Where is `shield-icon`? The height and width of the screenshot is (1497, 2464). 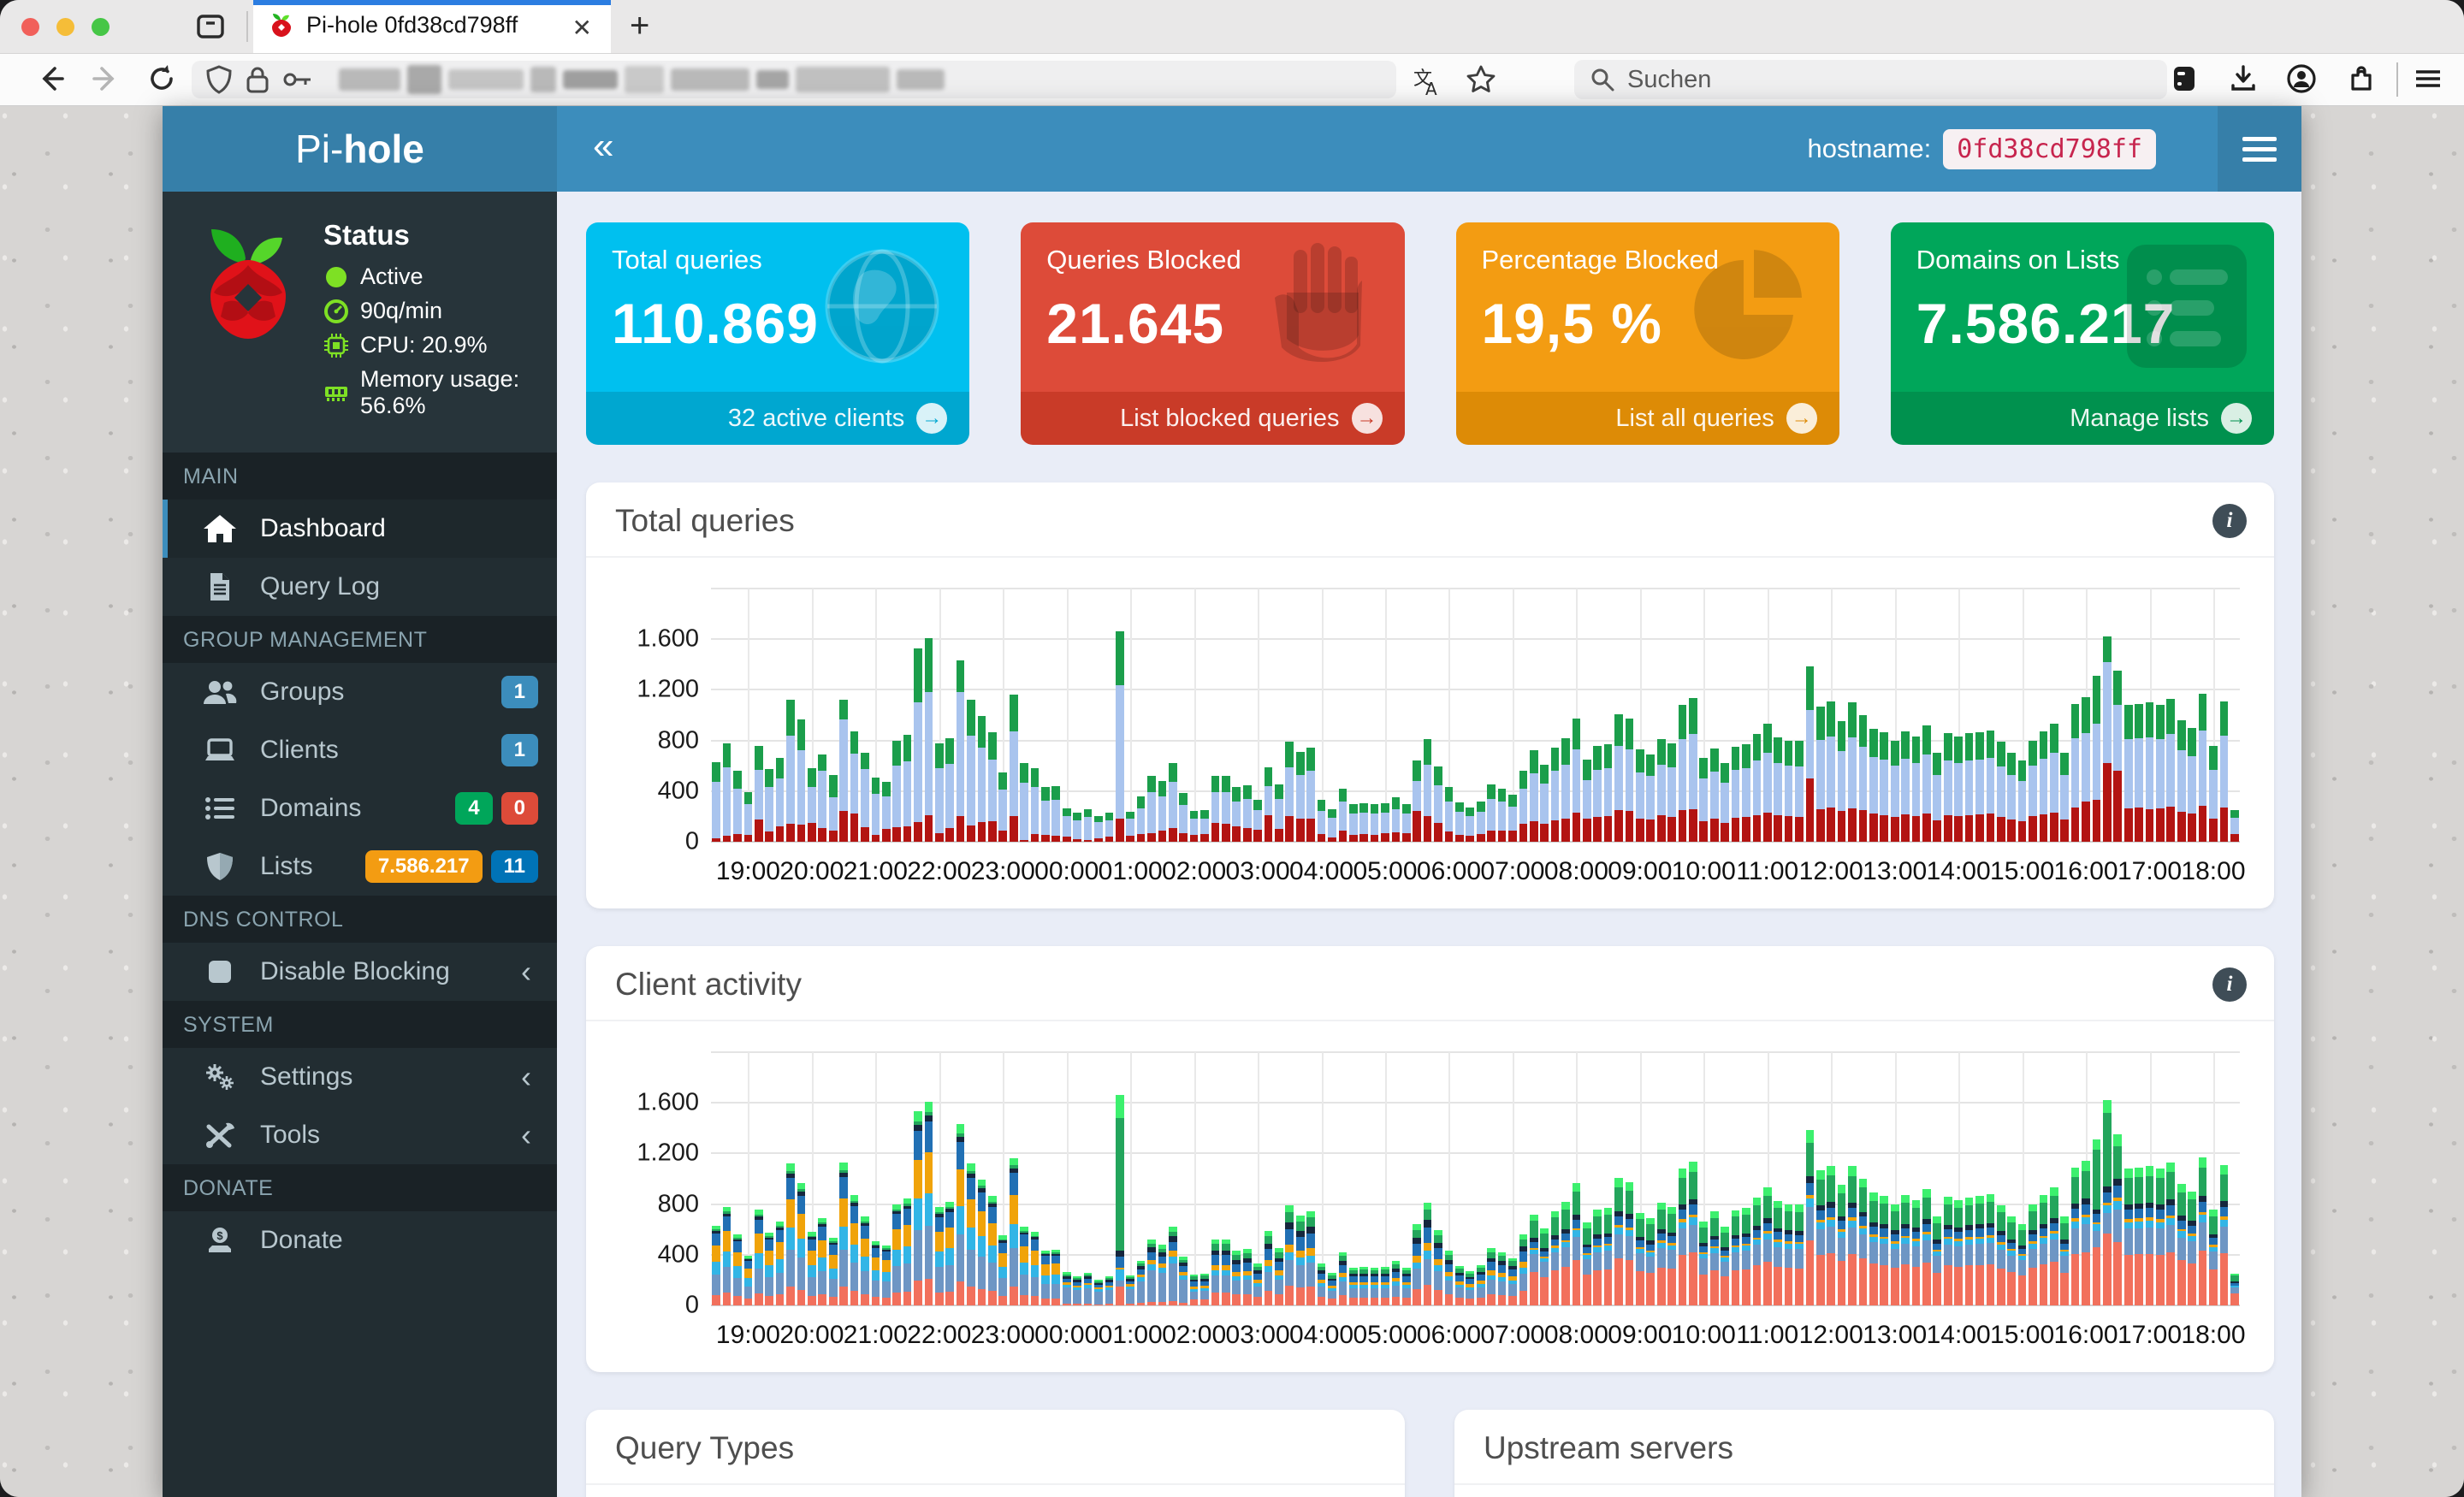 shield-icon is located at coordinates (219, 79).